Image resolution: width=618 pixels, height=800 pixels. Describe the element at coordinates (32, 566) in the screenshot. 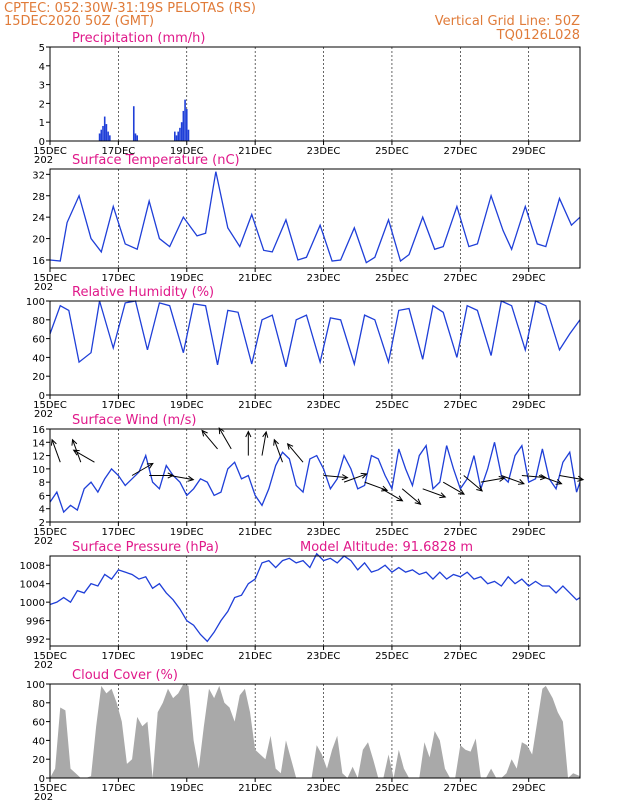

I see `y-tick-label: 1008` at that location.